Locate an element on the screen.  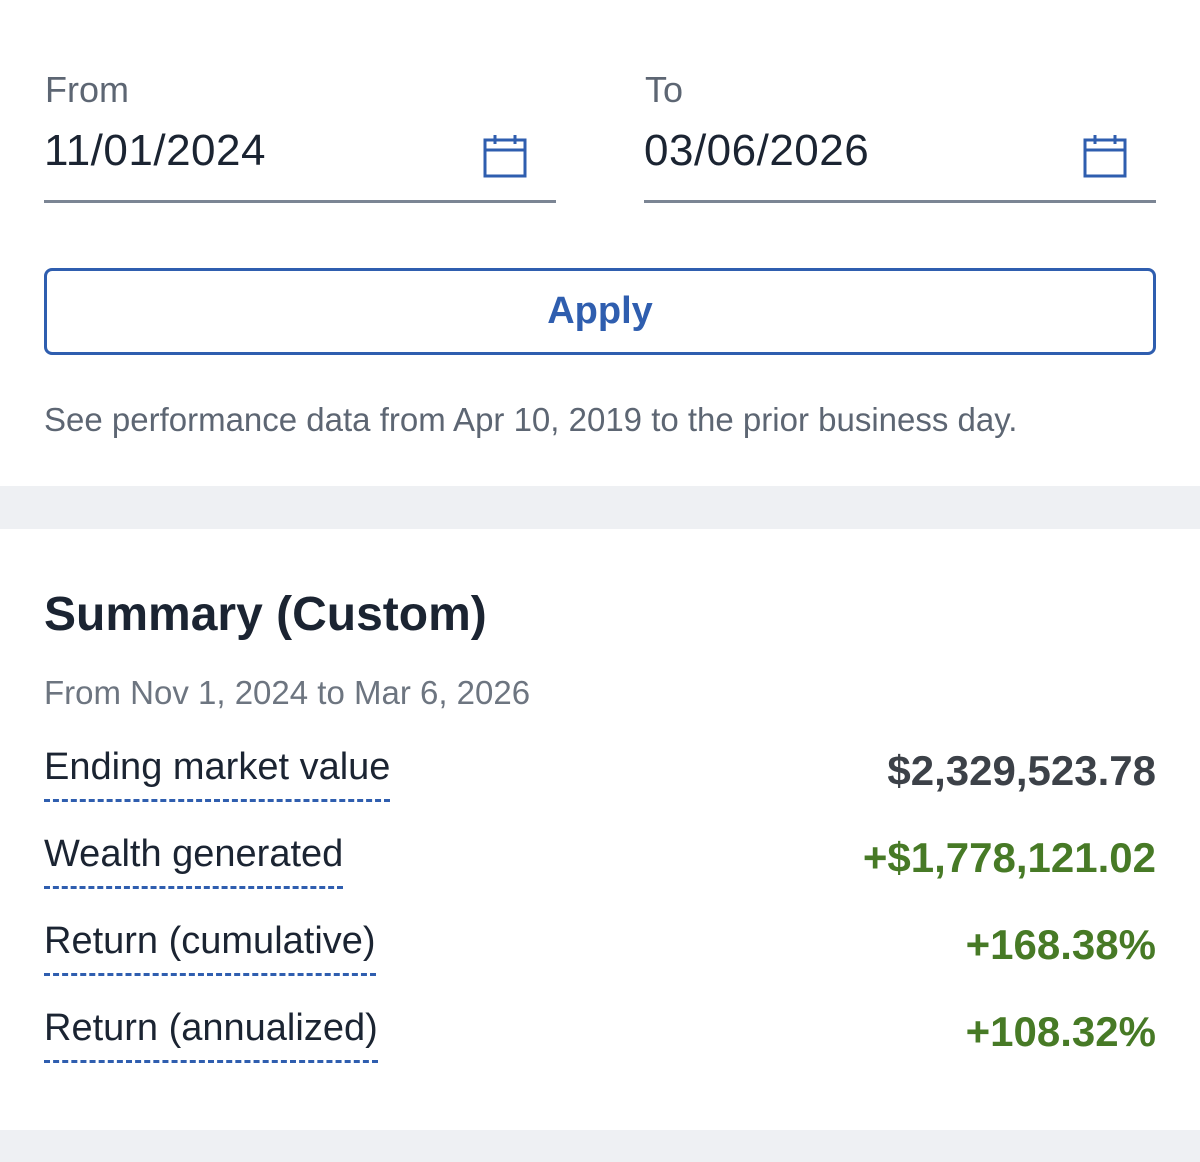
from-date-field: From 11/01/2024 is located at coordinates (300, 133).